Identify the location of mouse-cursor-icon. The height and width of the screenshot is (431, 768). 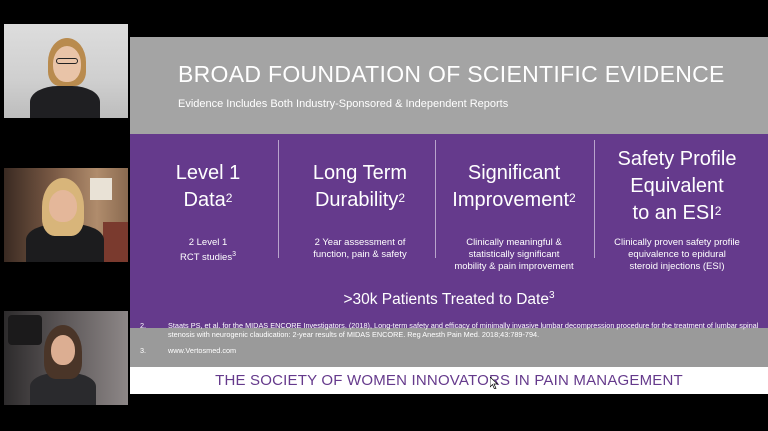
(494, 383).